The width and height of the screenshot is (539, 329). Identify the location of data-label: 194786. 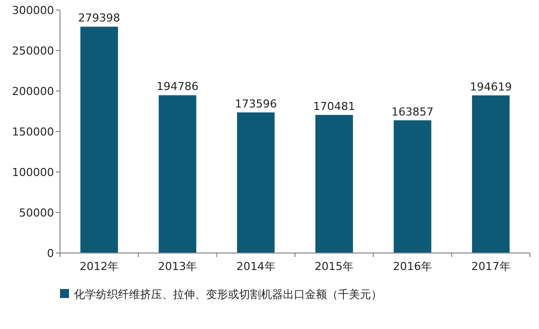
(177, 87).